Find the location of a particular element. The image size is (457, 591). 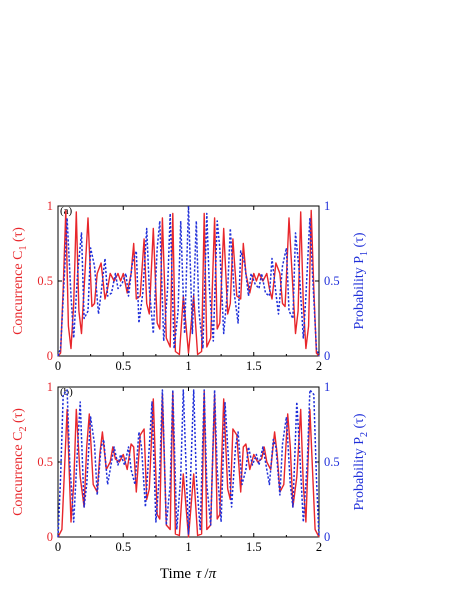

y-axis-left-title: Concurrence C1 (τ) is located at coordinates (20, 281).